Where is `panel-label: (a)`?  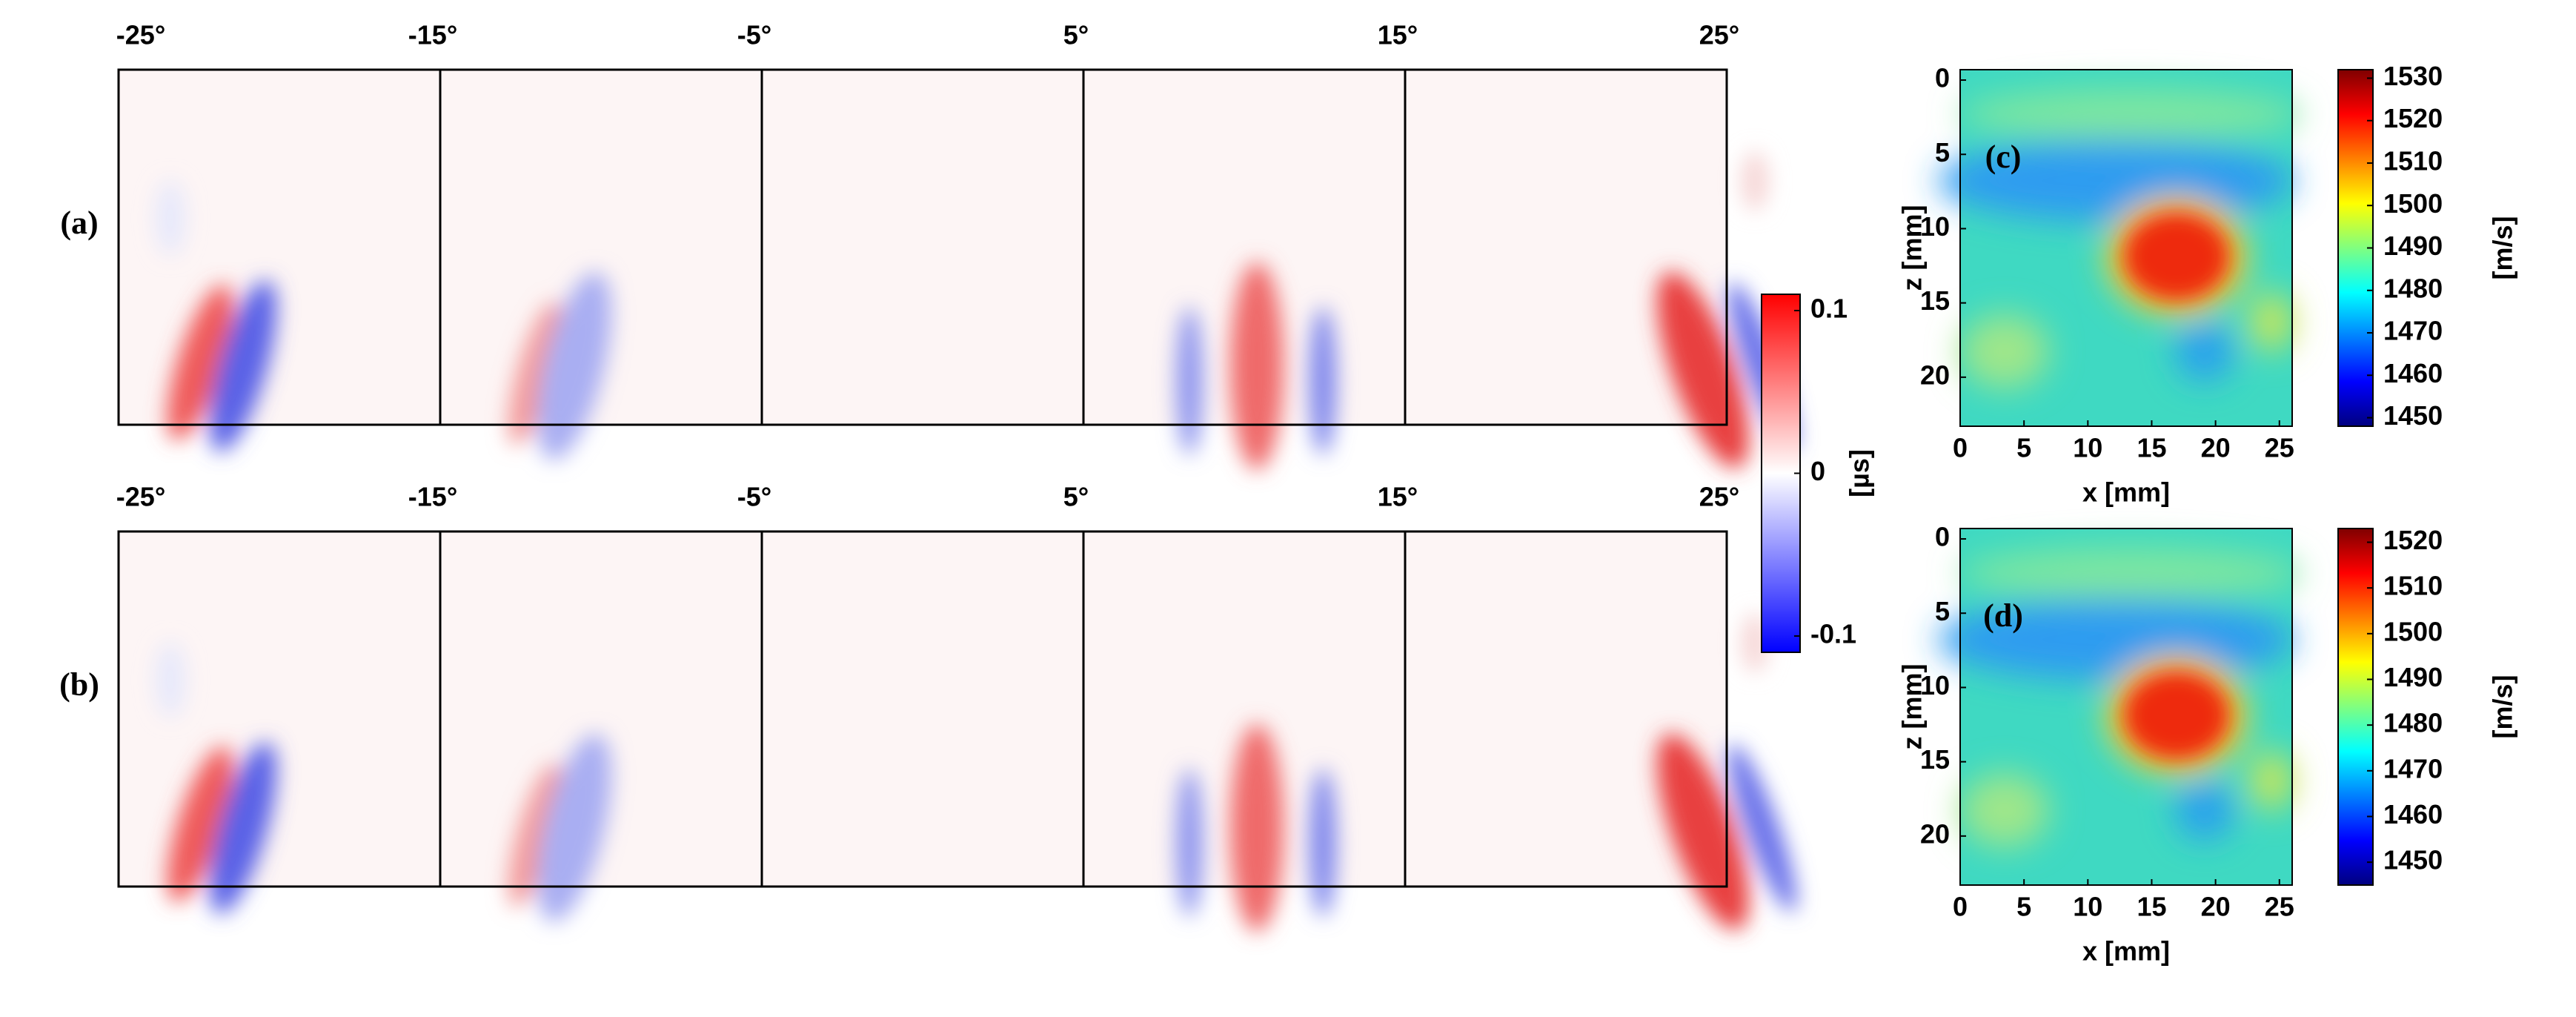
panel-label: (a) is located at coordinates (79, 223).